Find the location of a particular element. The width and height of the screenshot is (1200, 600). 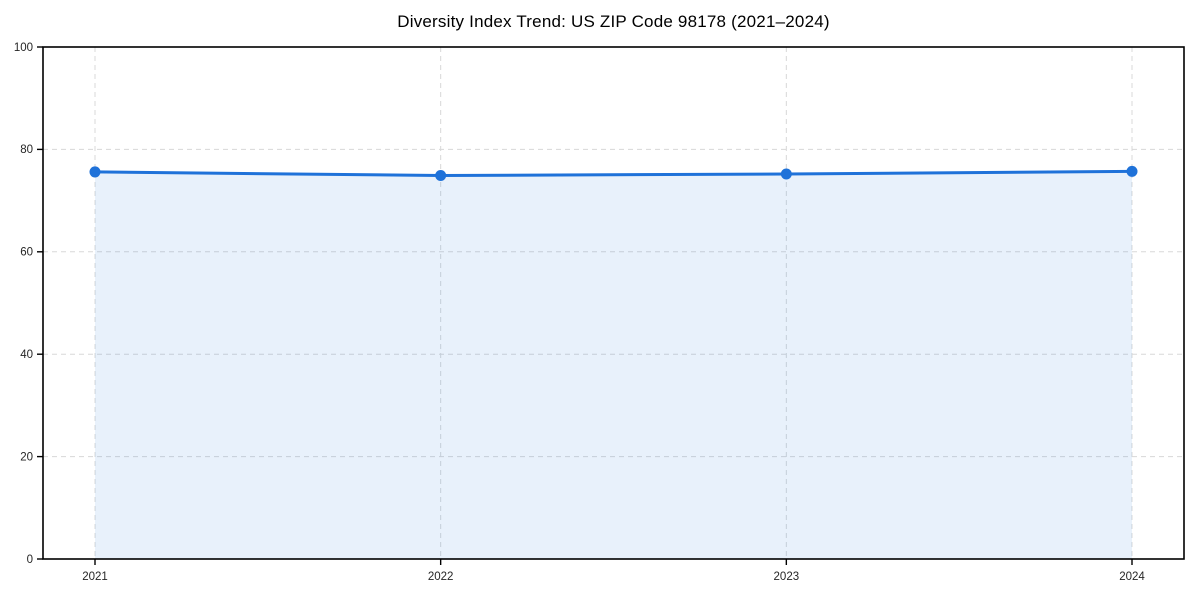

line-series is located at coordinates (613, 173).